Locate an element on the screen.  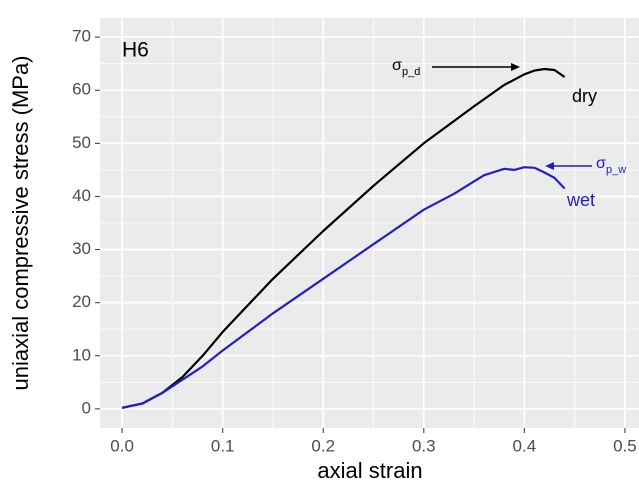
annotation: H6 is located at coordinates (135, 50).